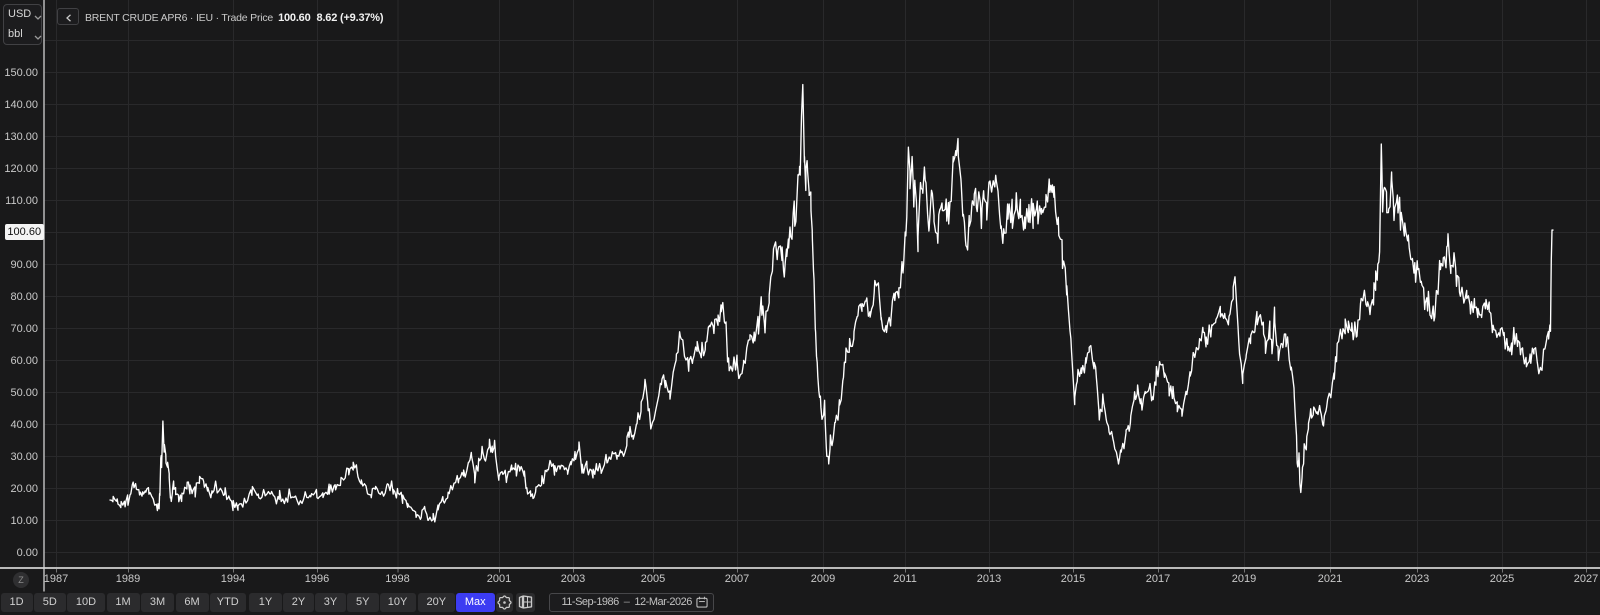 This screenshot has height=615, width=1600. Describe the element at coordinates (21, 105) in the screenshot. I see `svg-text: 140.00` at that location.